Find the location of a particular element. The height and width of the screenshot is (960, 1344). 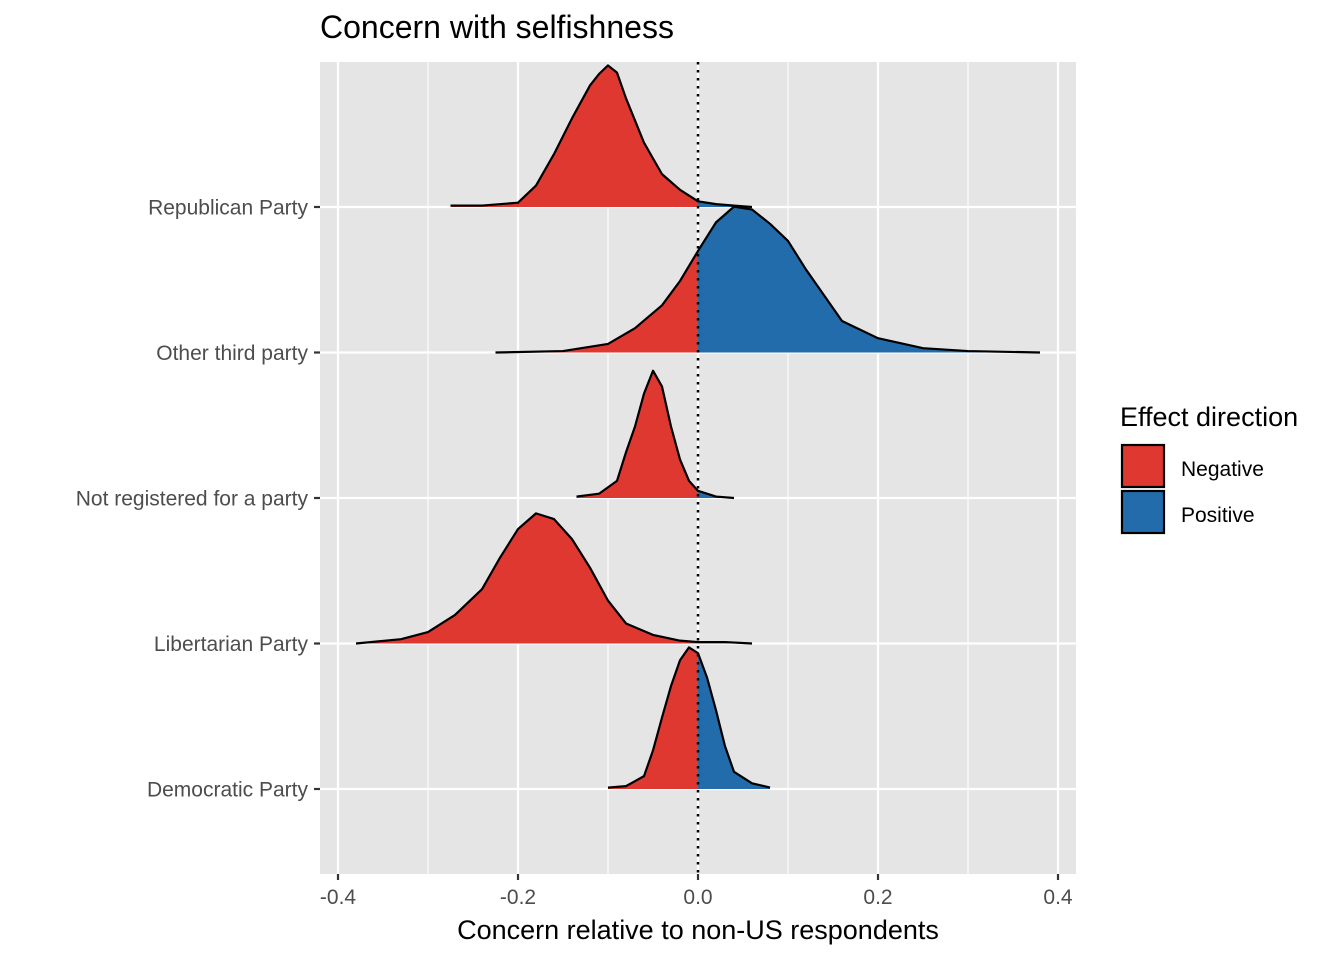

y-tick-label: Republican Party is located at coordinates (228, 208).